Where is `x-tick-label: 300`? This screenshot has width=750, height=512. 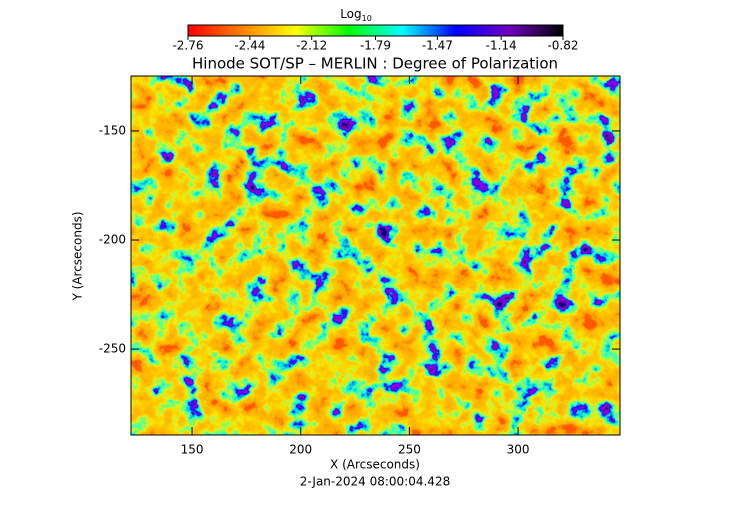
x-tick-label: 300 is located at coordinates (518, 450).